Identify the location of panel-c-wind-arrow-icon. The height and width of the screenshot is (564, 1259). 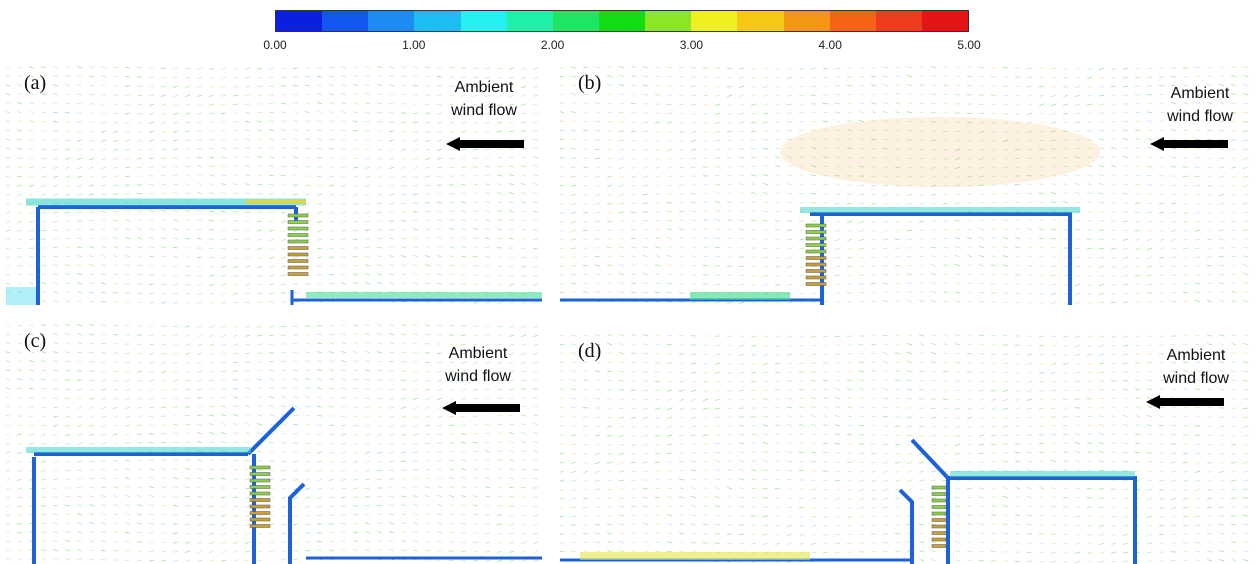
(481, 408).